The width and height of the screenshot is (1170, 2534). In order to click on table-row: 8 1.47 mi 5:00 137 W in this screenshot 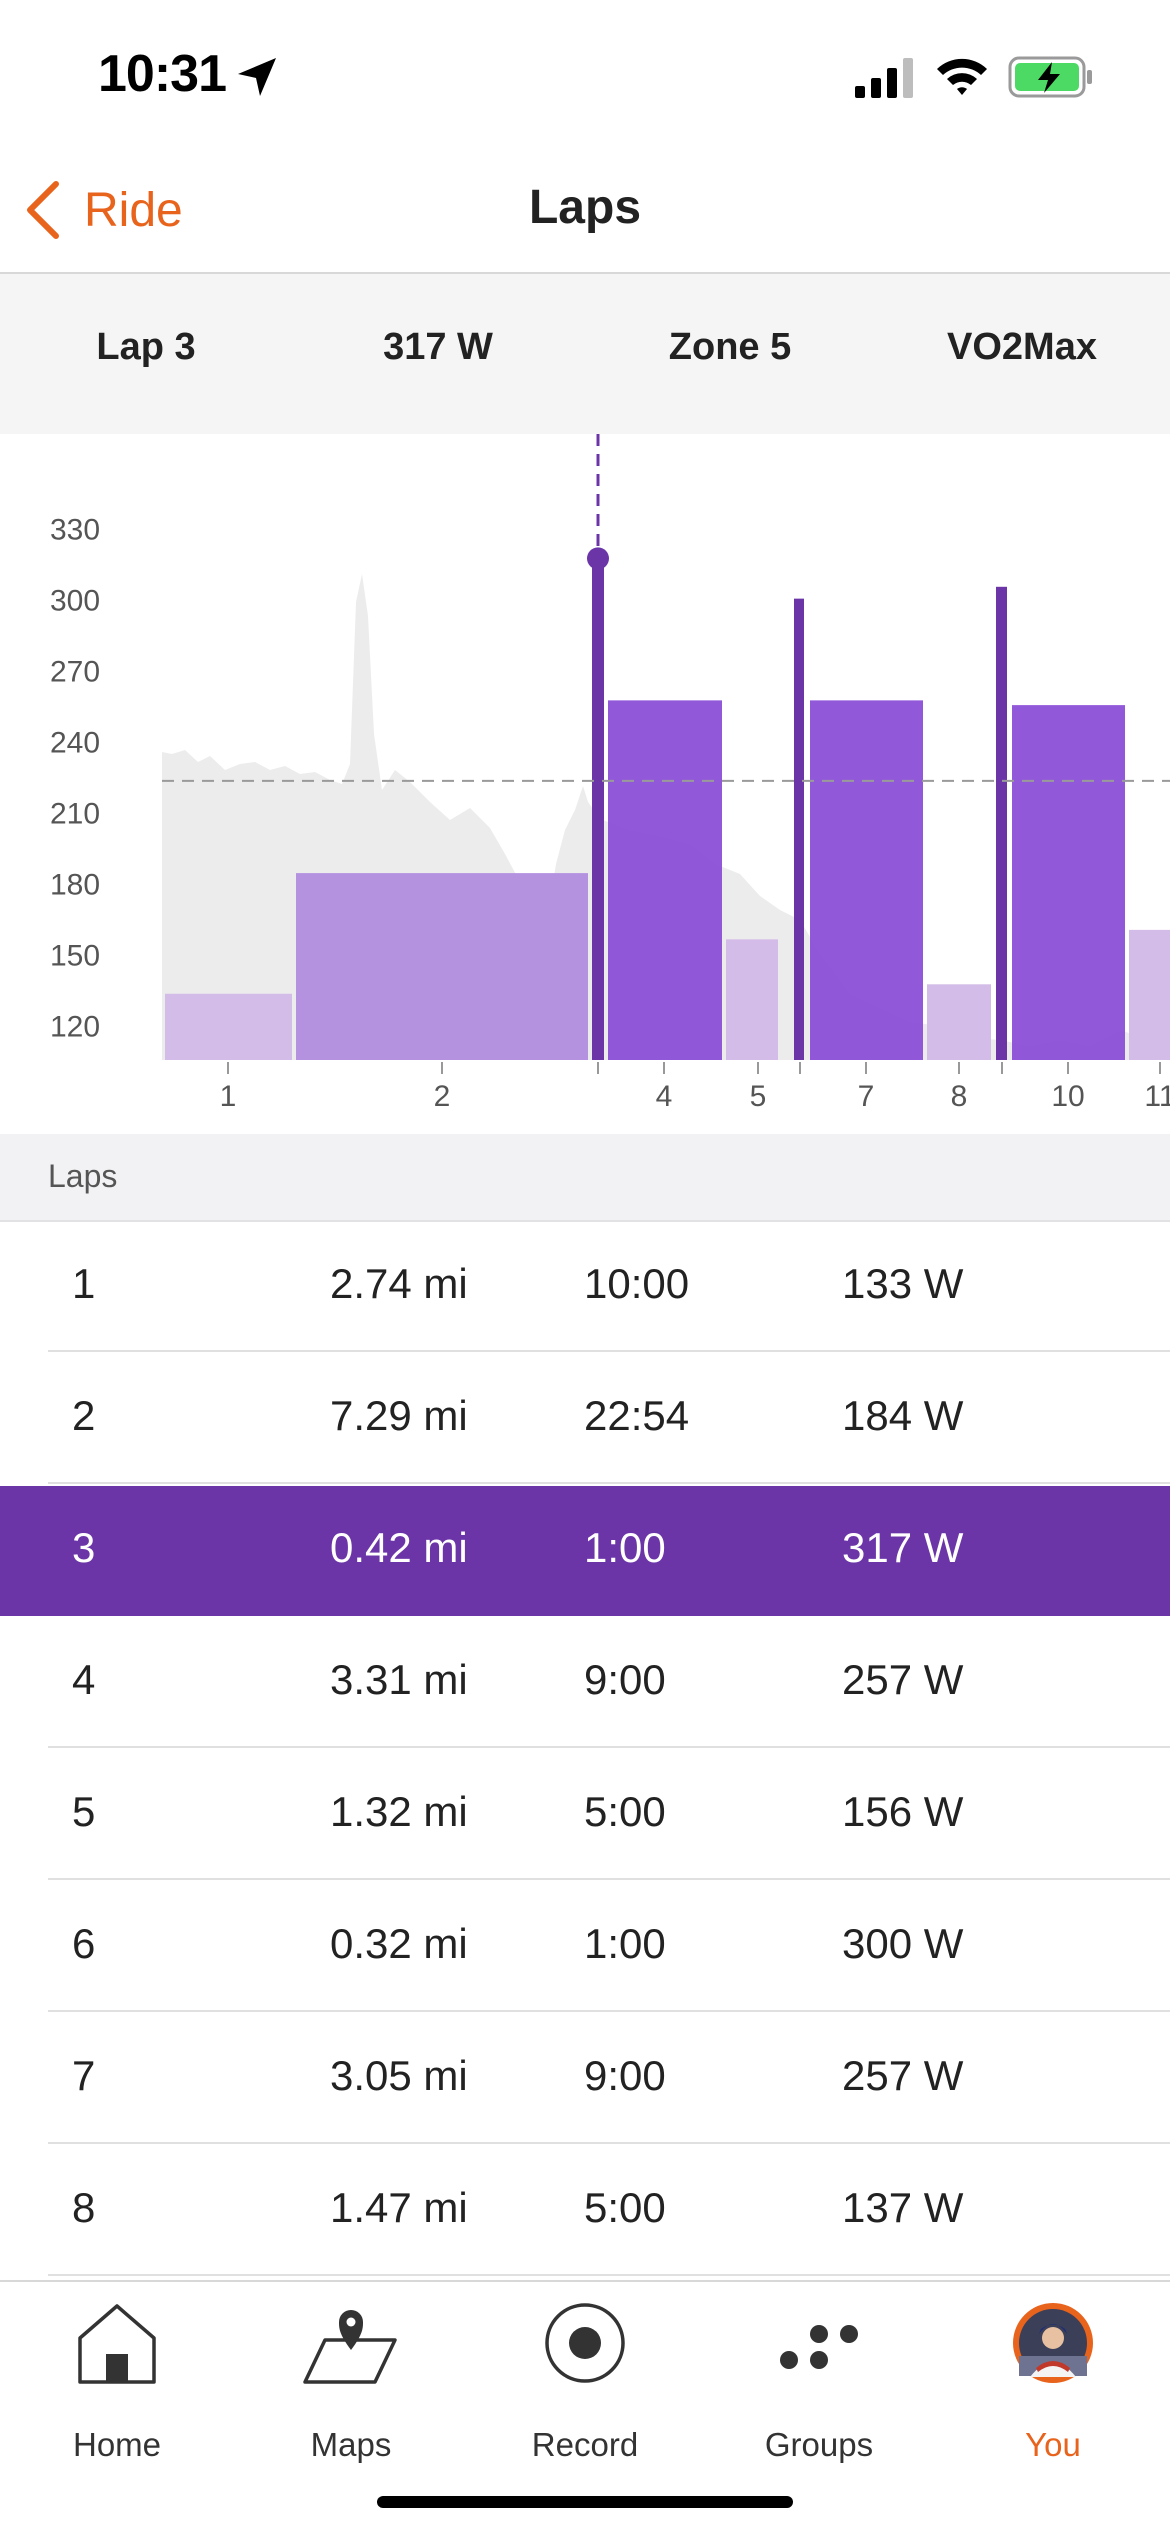, I will do `click(585, 2211)`.